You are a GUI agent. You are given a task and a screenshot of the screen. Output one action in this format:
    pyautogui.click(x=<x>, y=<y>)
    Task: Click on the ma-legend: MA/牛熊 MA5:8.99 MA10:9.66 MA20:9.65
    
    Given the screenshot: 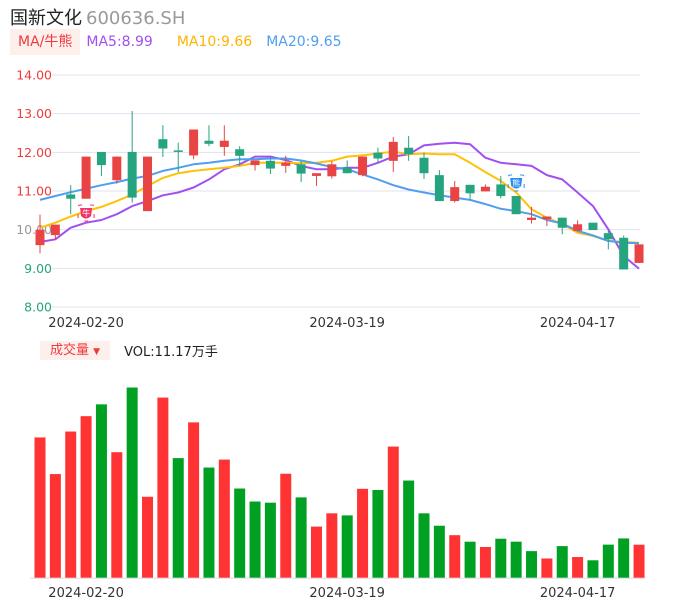 What is the action you would take?
    pyautogui.click(x=176, y=42)
    